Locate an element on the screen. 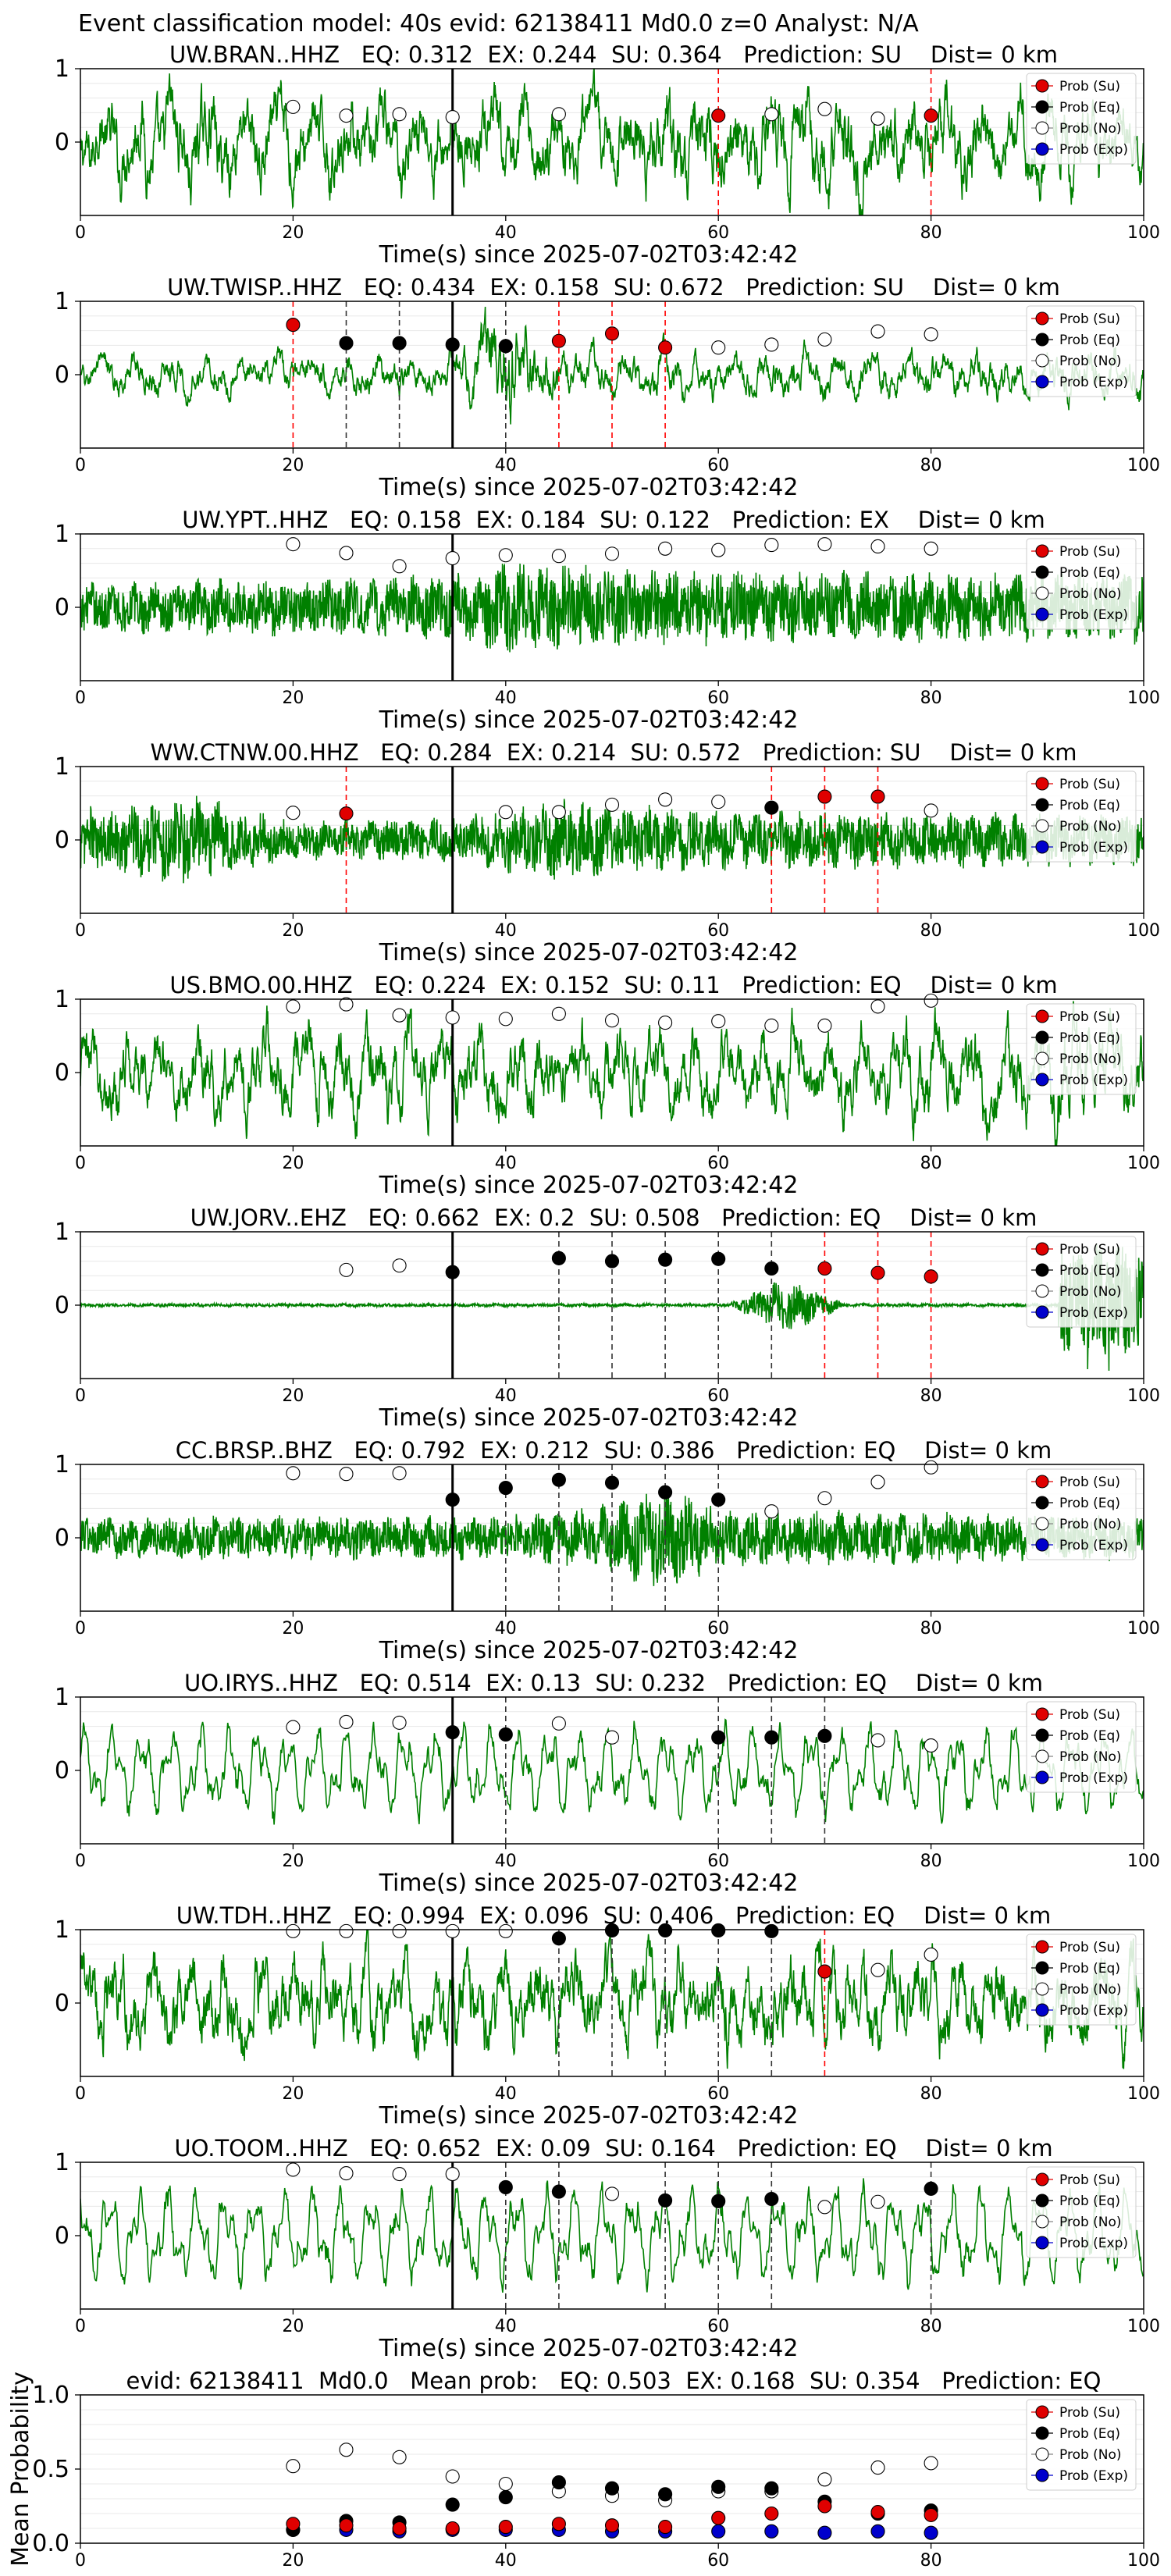  prob-exp-point is located at coordinates (931, 2532).